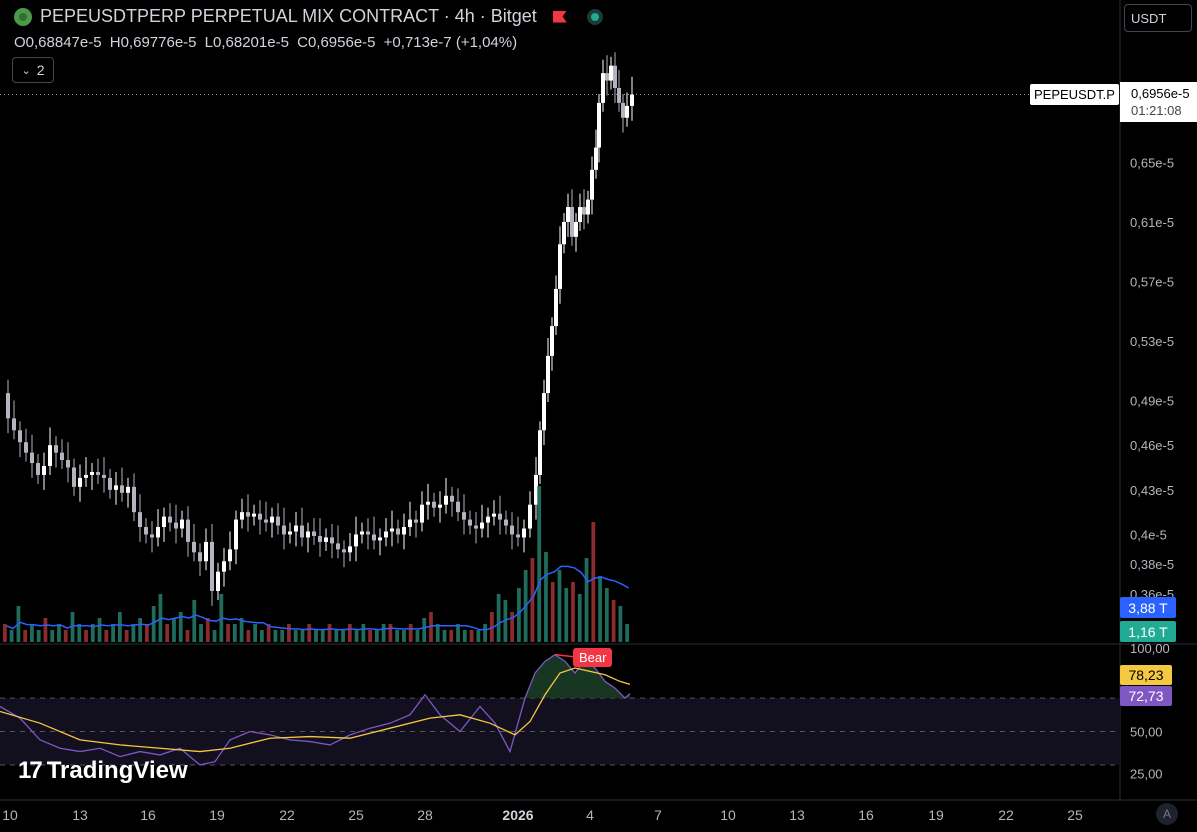  Describe the element at coordinates (1167, 814) in the screenshot. I see `auto-scale-button: A` at that location.